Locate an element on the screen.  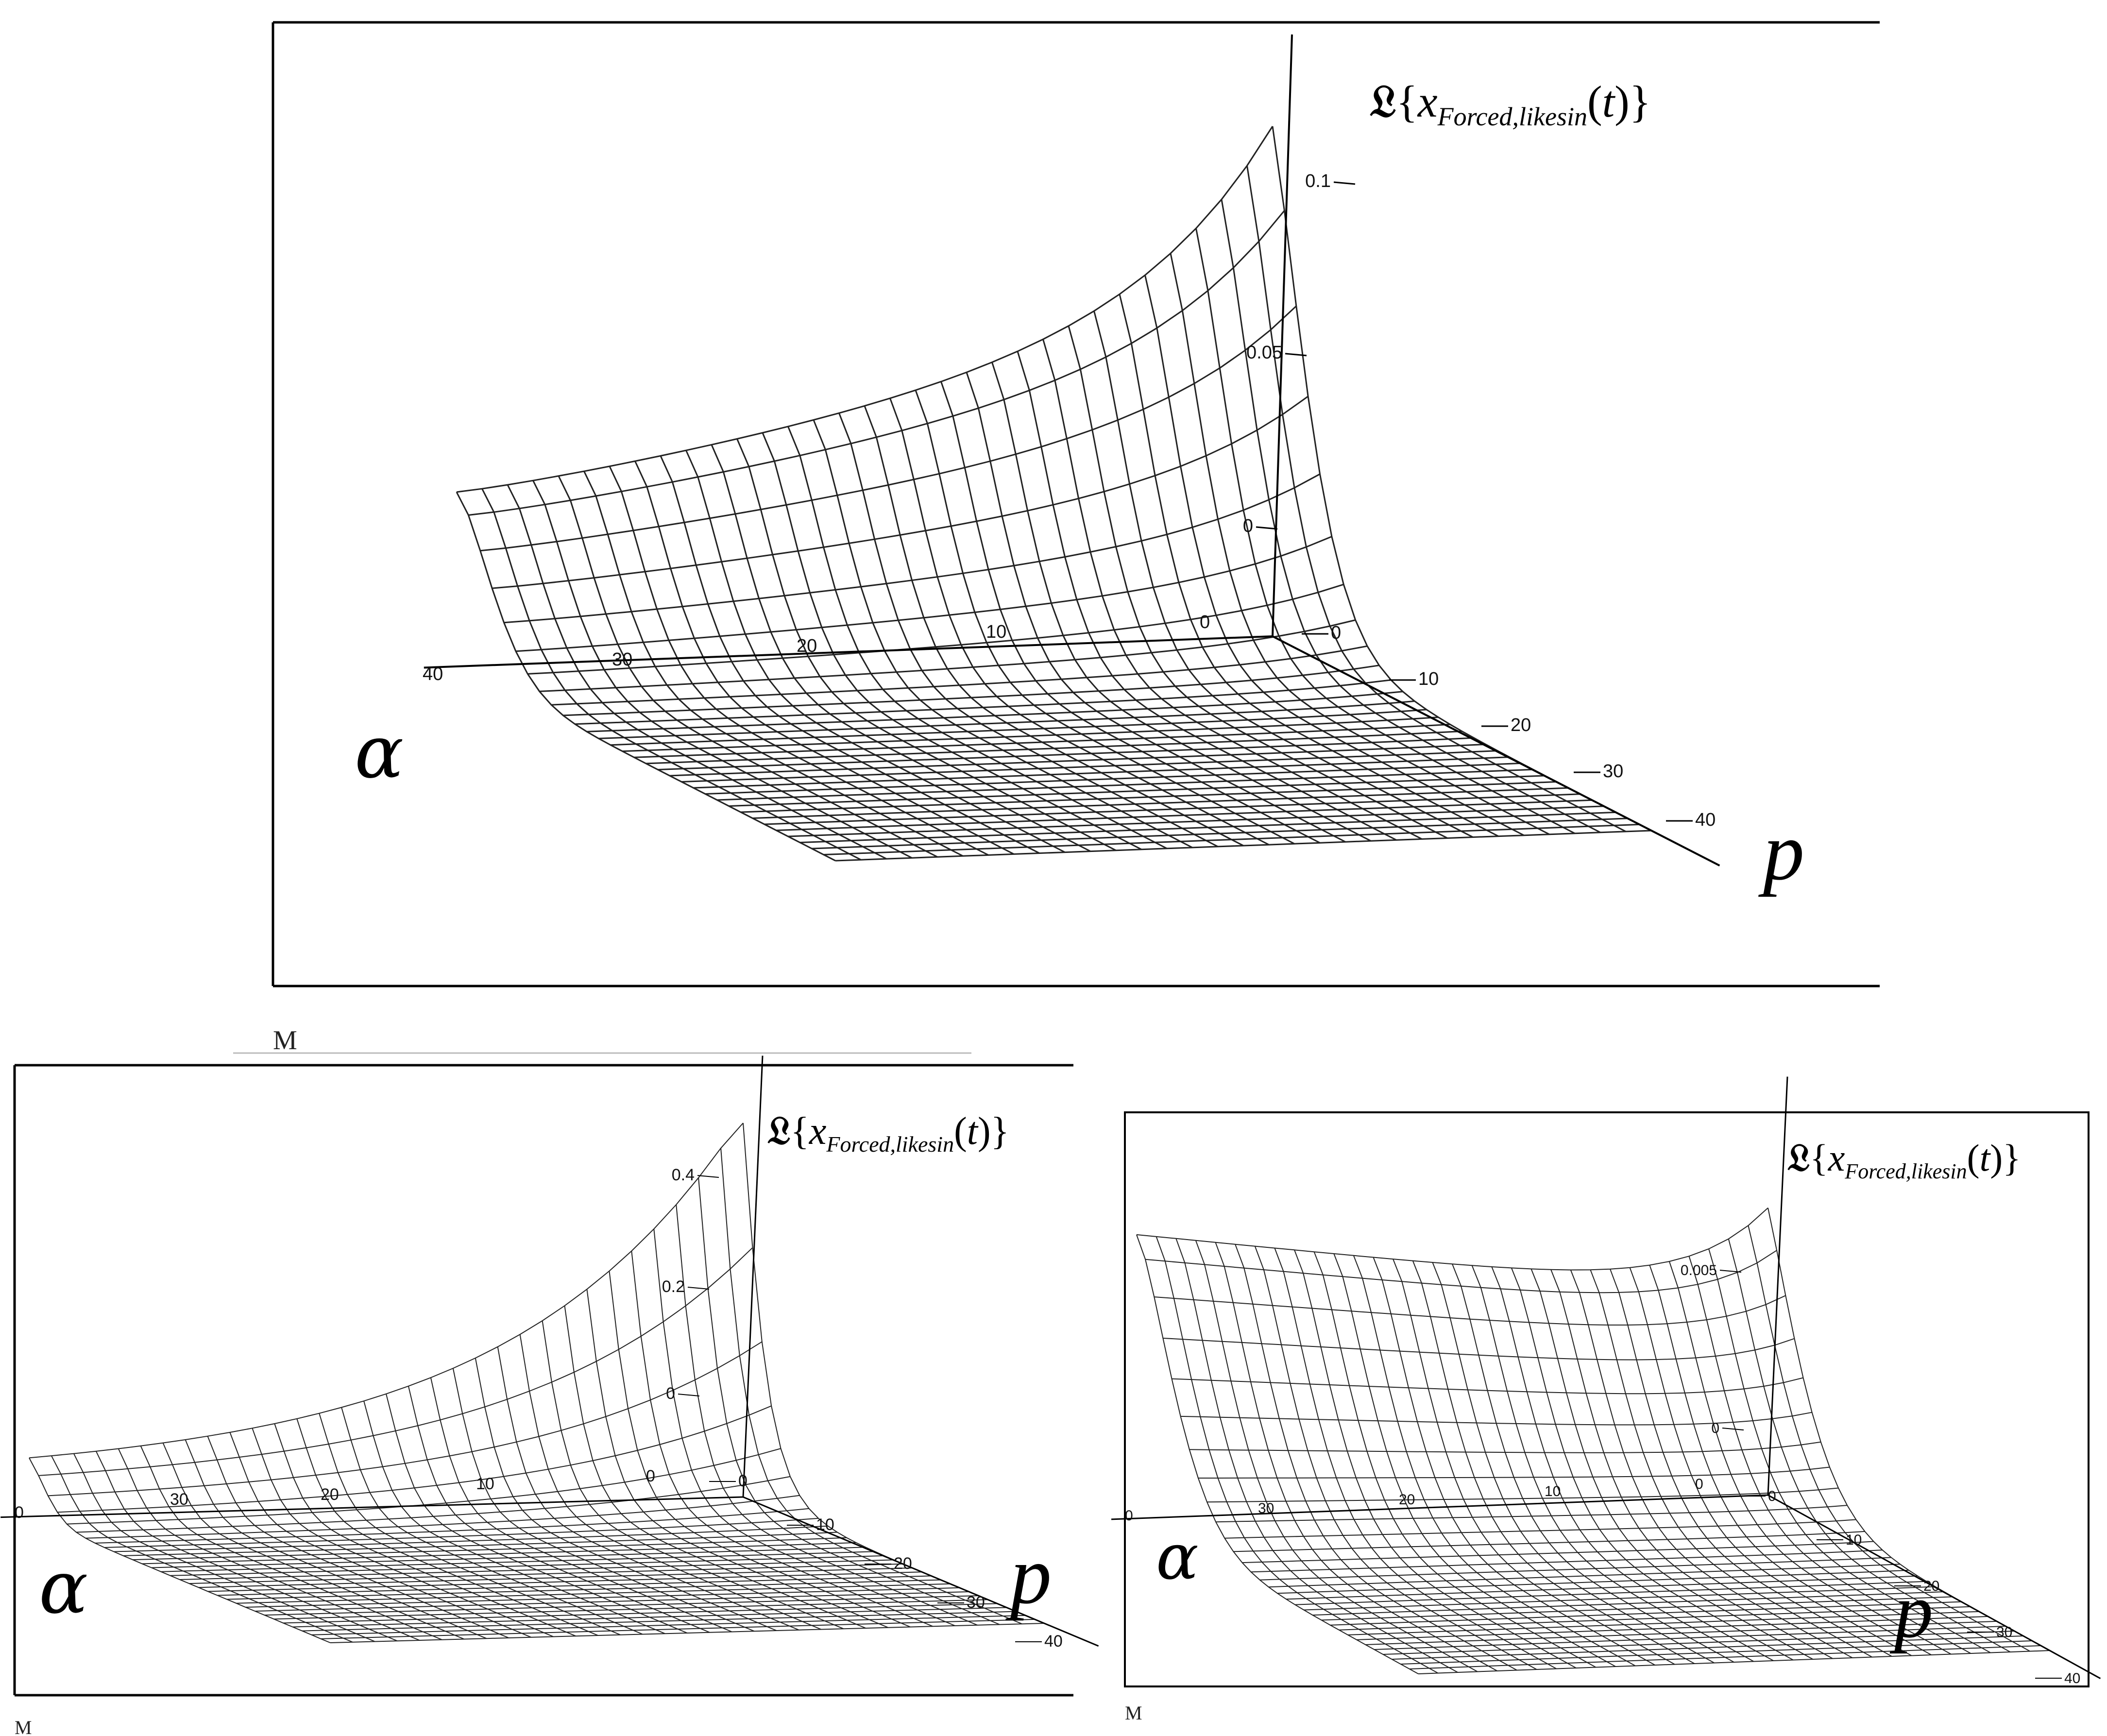
z-tick-label: 0.2 is located at coordinates (673, 1286).